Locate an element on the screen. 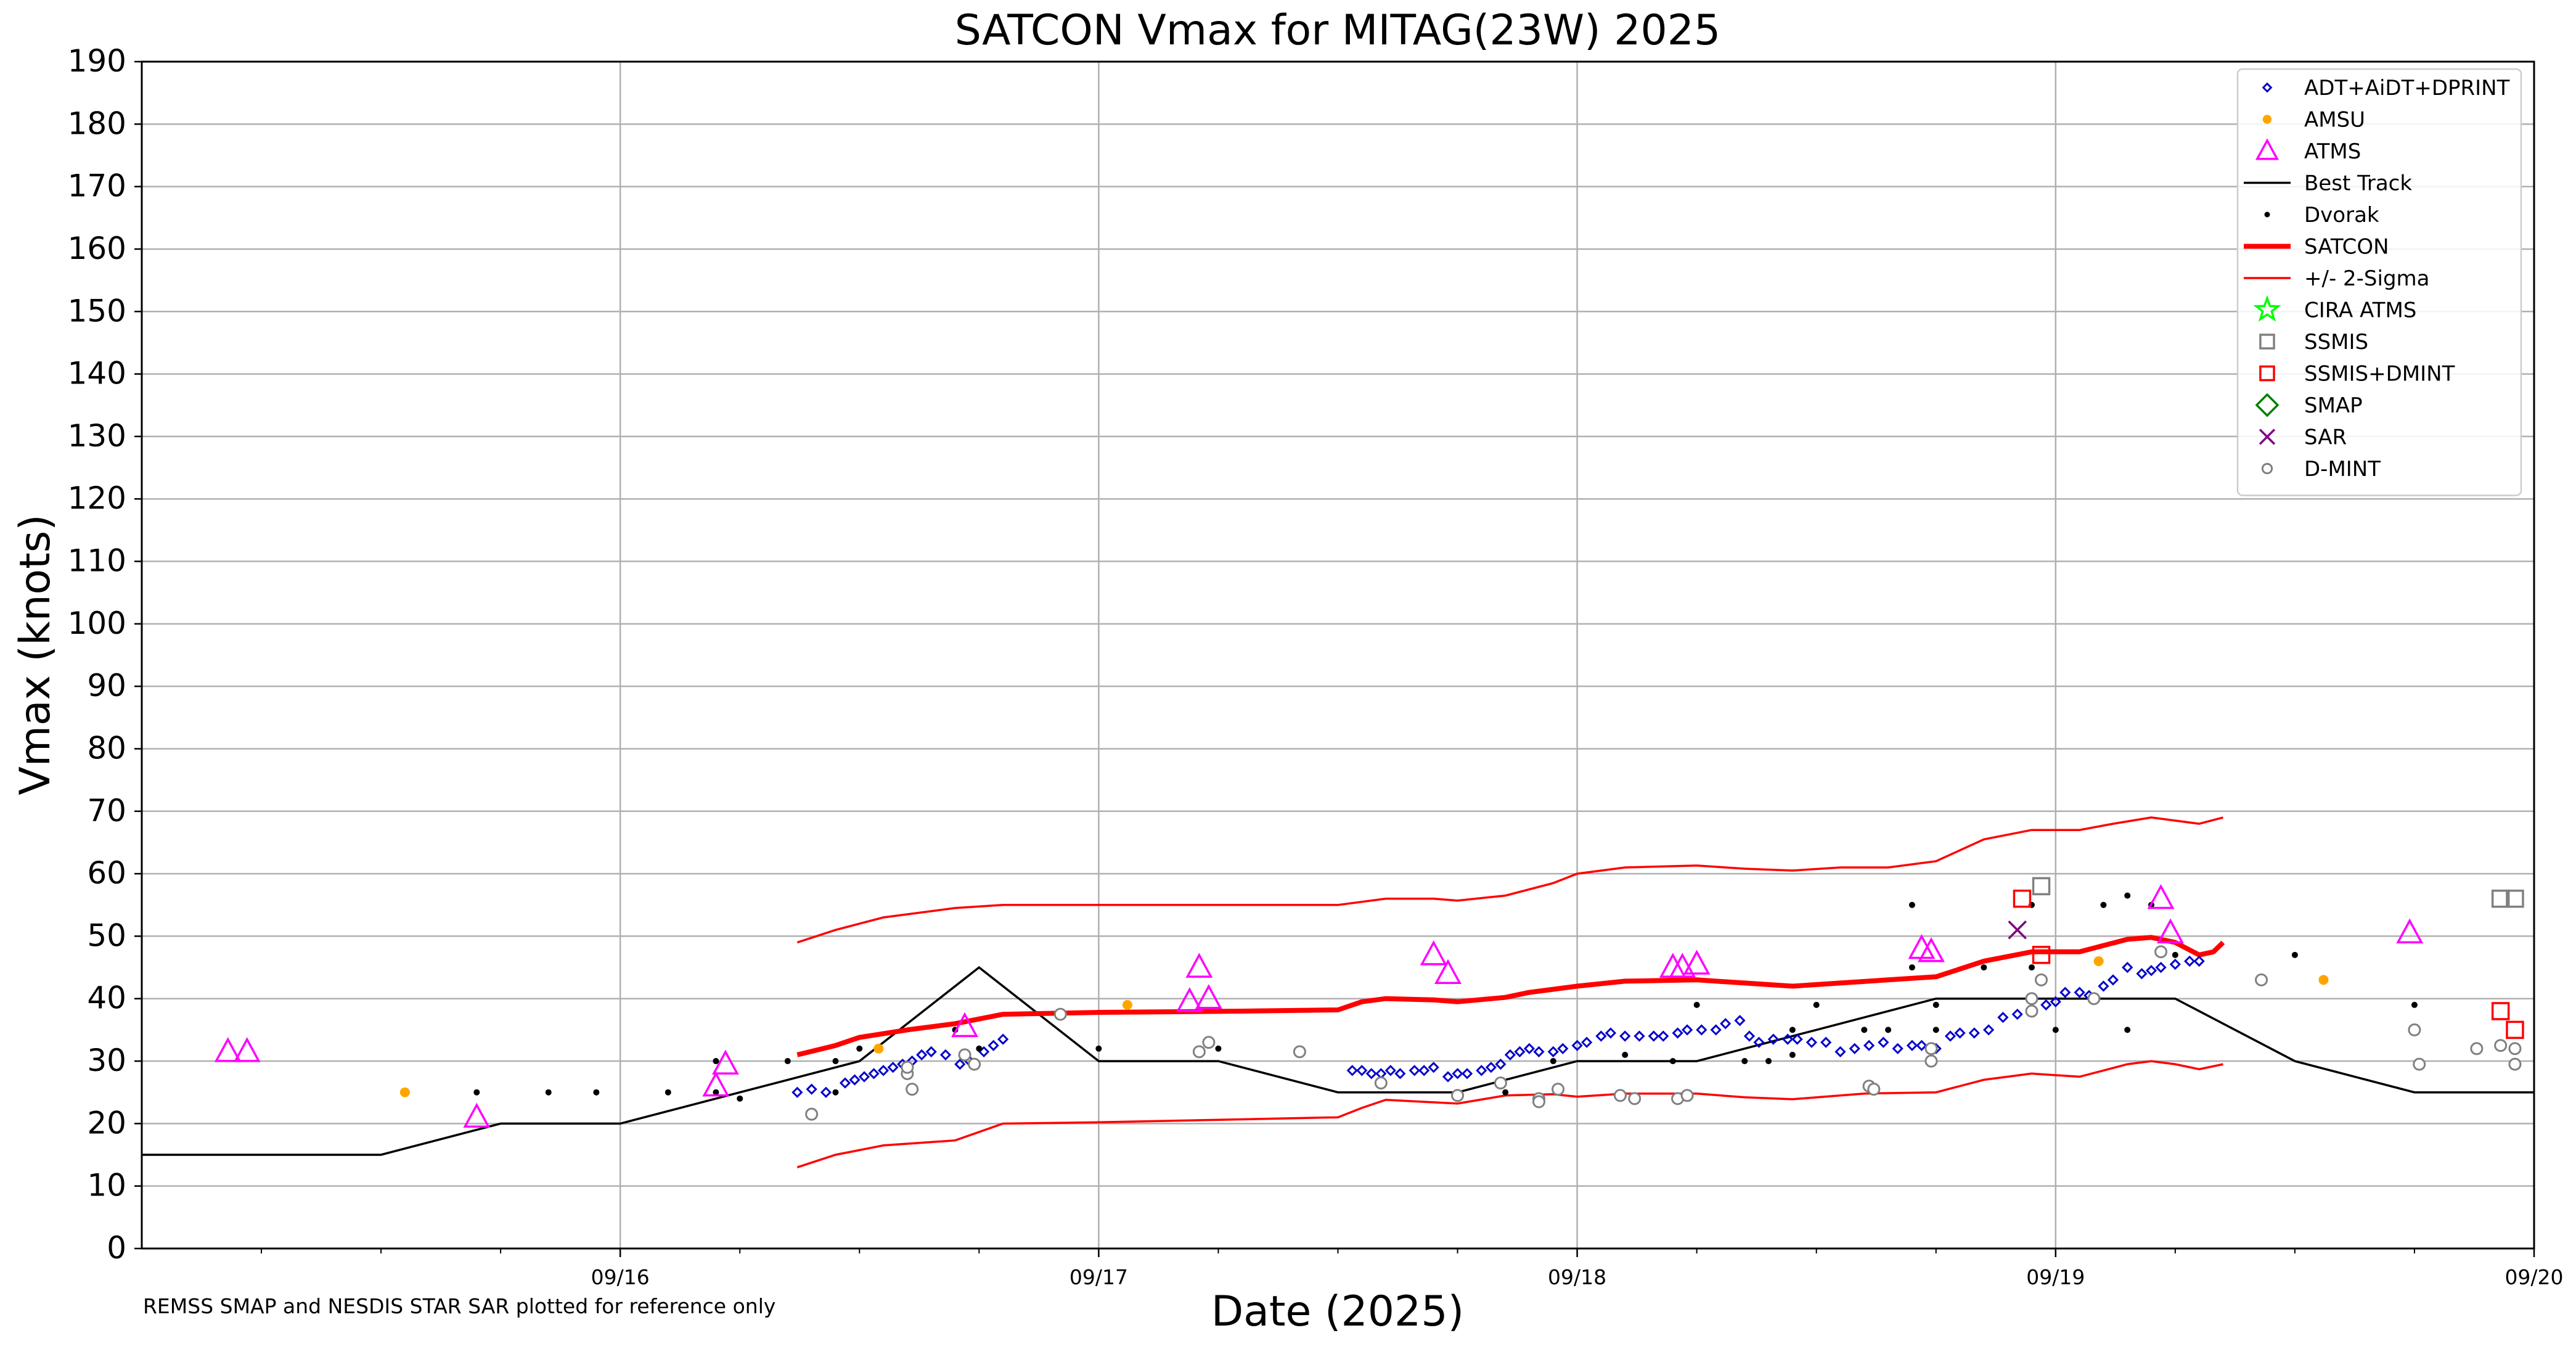 Image resolution: width=2576 pixels, height=1349 pixels. y-tick-label: 190 is located at coordinates (97, 61).